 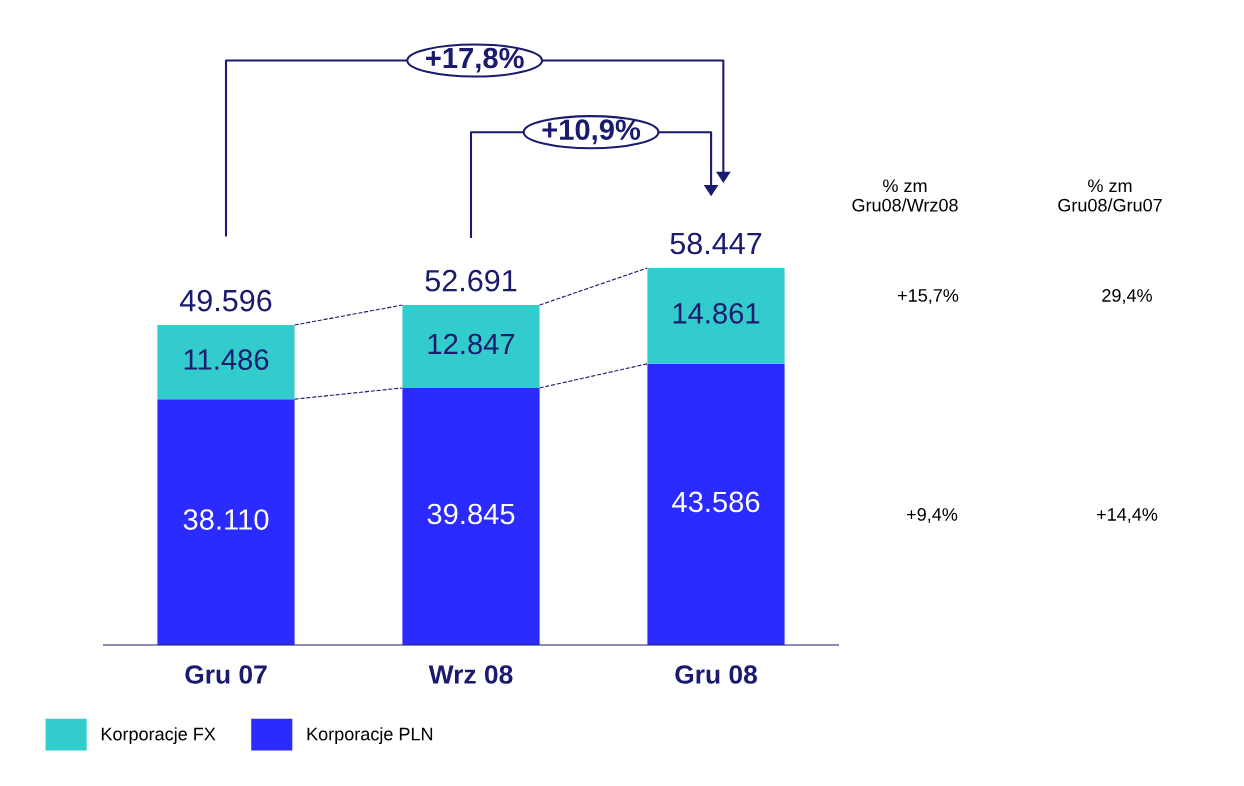 I want to click on total-label: 52.691, so click(x=471, y=280).